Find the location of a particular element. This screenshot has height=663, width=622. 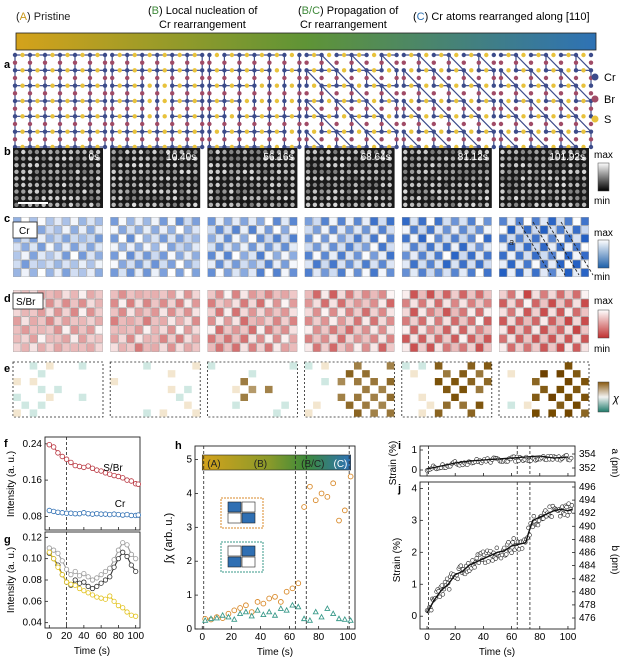

teal-point is located at coordinates (269, 611).